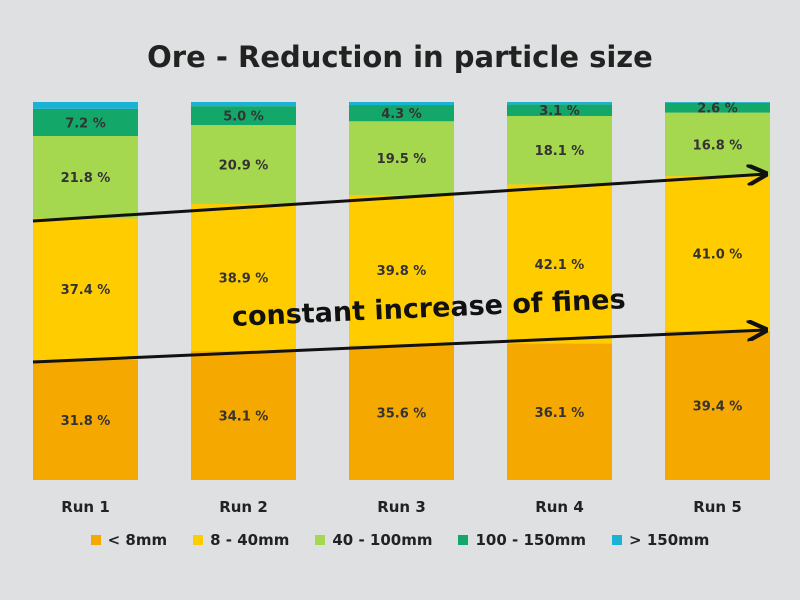  I want to click on segment-value-label: 34.1 %, so click(244, 417).